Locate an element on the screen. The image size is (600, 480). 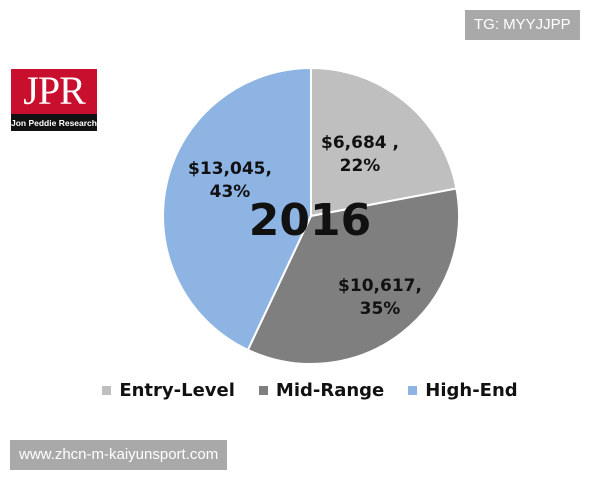
watermark-top: TG: MYYJJPP is located at coordinates (522, 25).